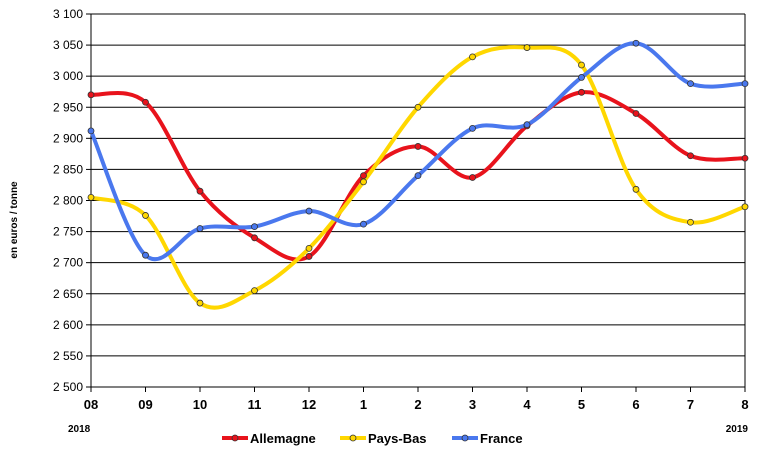 This screenshot has width=763, height=450. What do you see at coordinates (635, 404) in the screenshot?
I see `x-tick-label: 6` at bounding box center [635, 404].